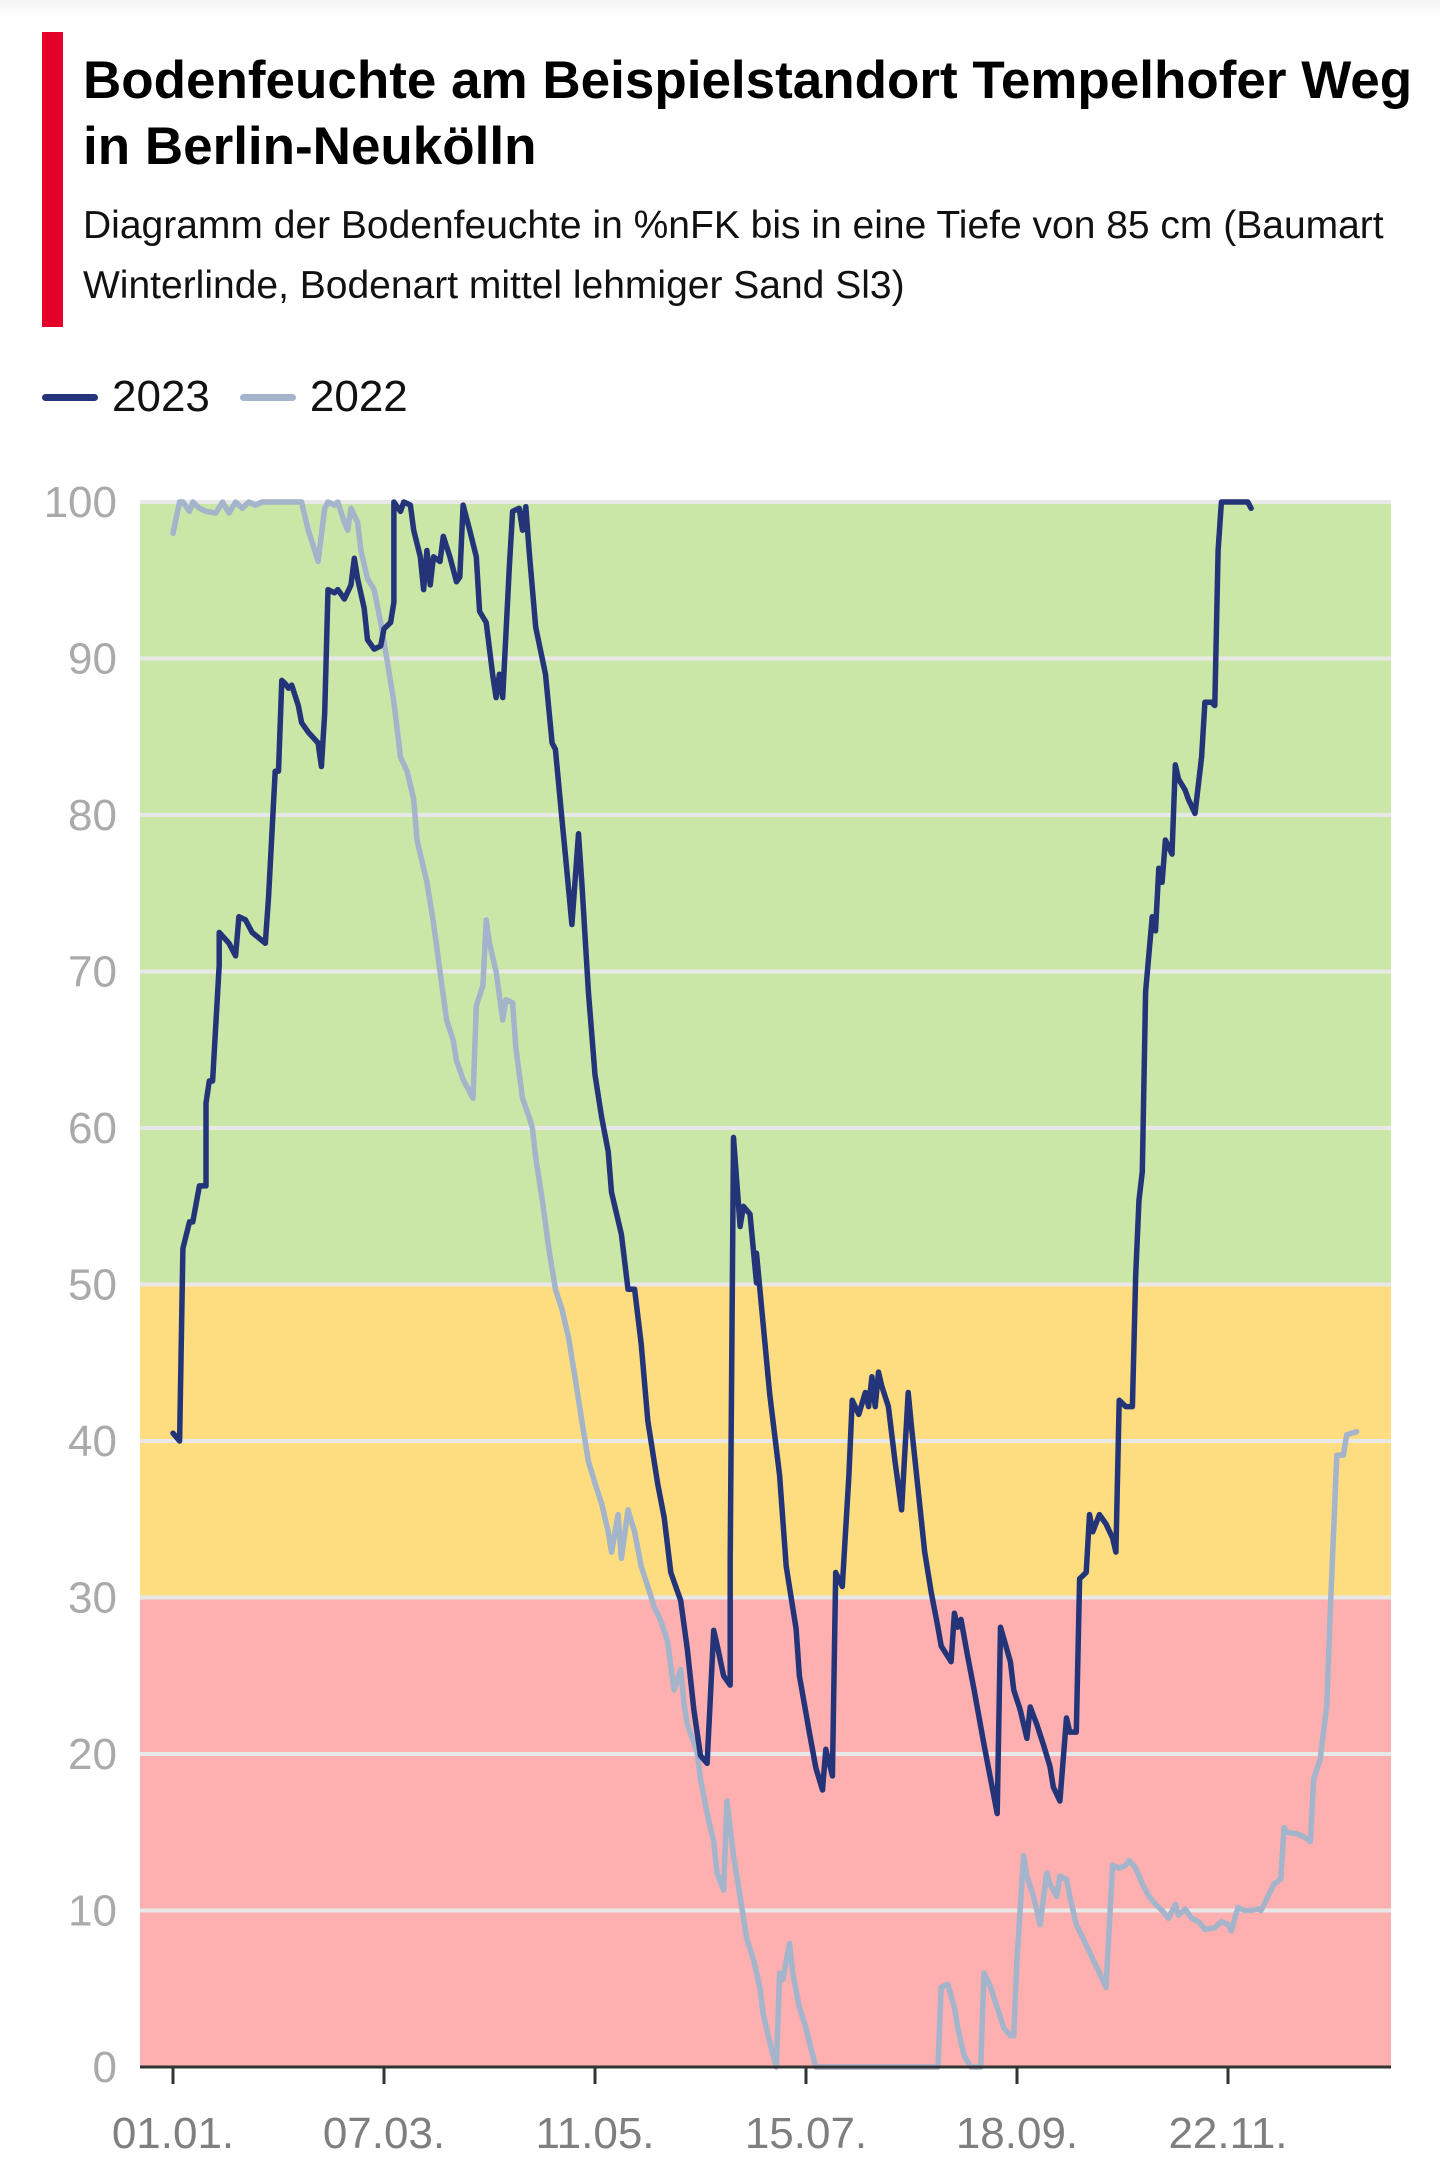 The width and height of the screenshot is (1440, 2164). I want to click on y-tick-label: 20, so click(92, 1754).